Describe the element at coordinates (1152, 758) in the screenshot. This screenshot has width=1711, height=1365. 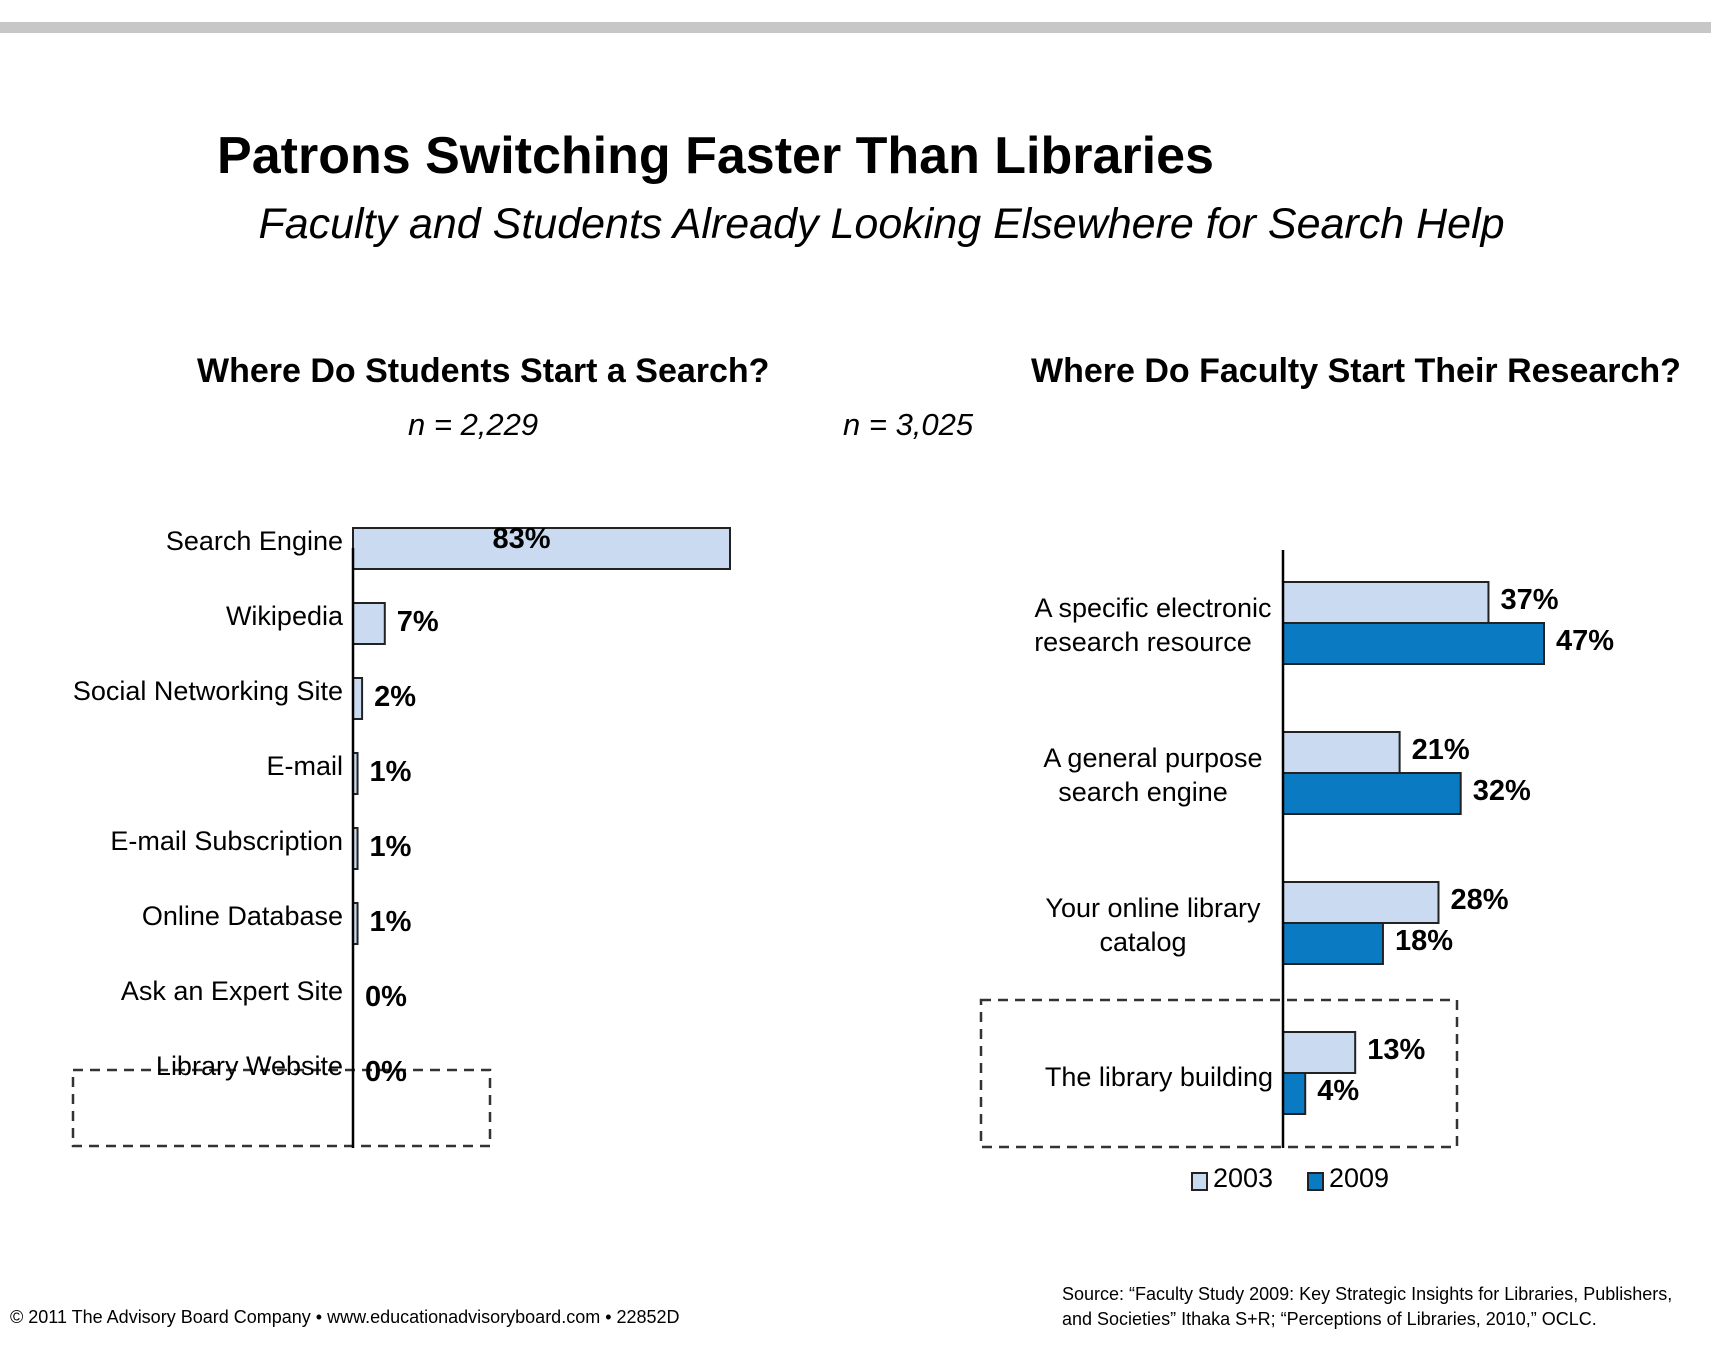
I see `category-label: A general purpose` at that location.